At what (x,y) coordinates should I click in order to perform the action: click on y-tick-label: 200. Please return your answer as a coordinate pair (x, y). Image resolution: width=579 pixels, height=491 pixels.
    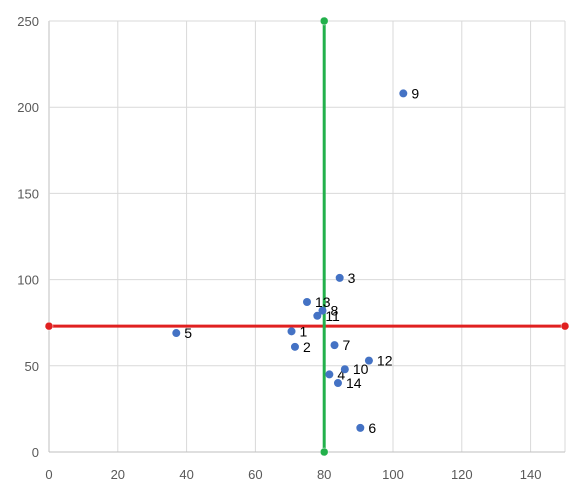
    Looking at the image, I should click on (28, 107).